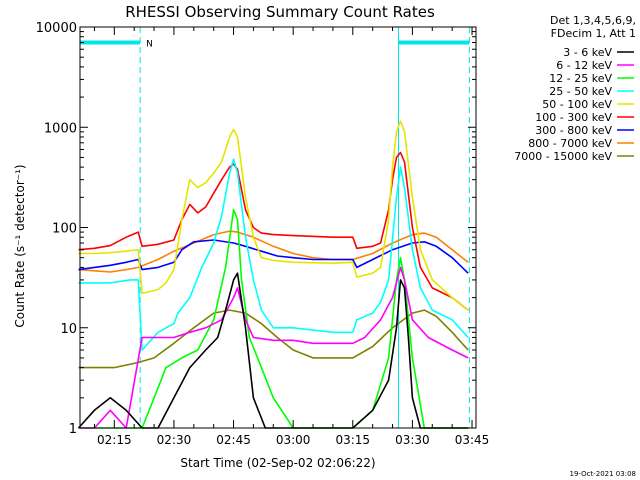 The image size is (640, 480). What do you see at coordinates (593, 33) in the screenshot?
I see `legend-header-line-2: FDecim 1, Att 1` at bounding box center [593, 33].